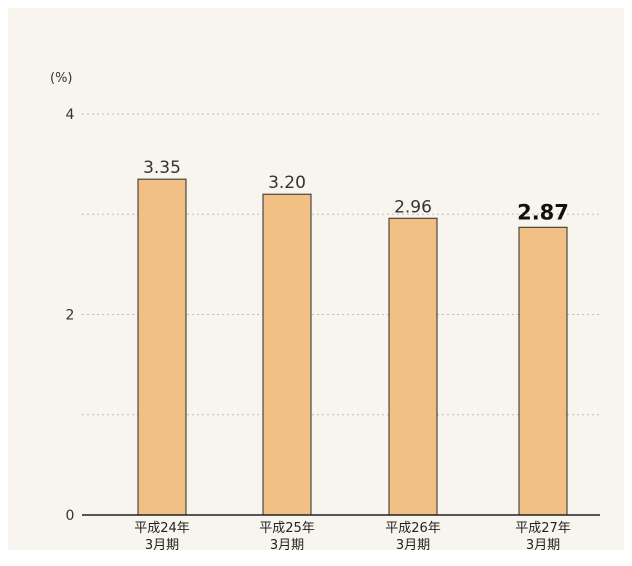  What do you see at coordinates (70, 516) in the screenshot?
I see `y-tick-label-0: 0` at bounding box center [70, 516].